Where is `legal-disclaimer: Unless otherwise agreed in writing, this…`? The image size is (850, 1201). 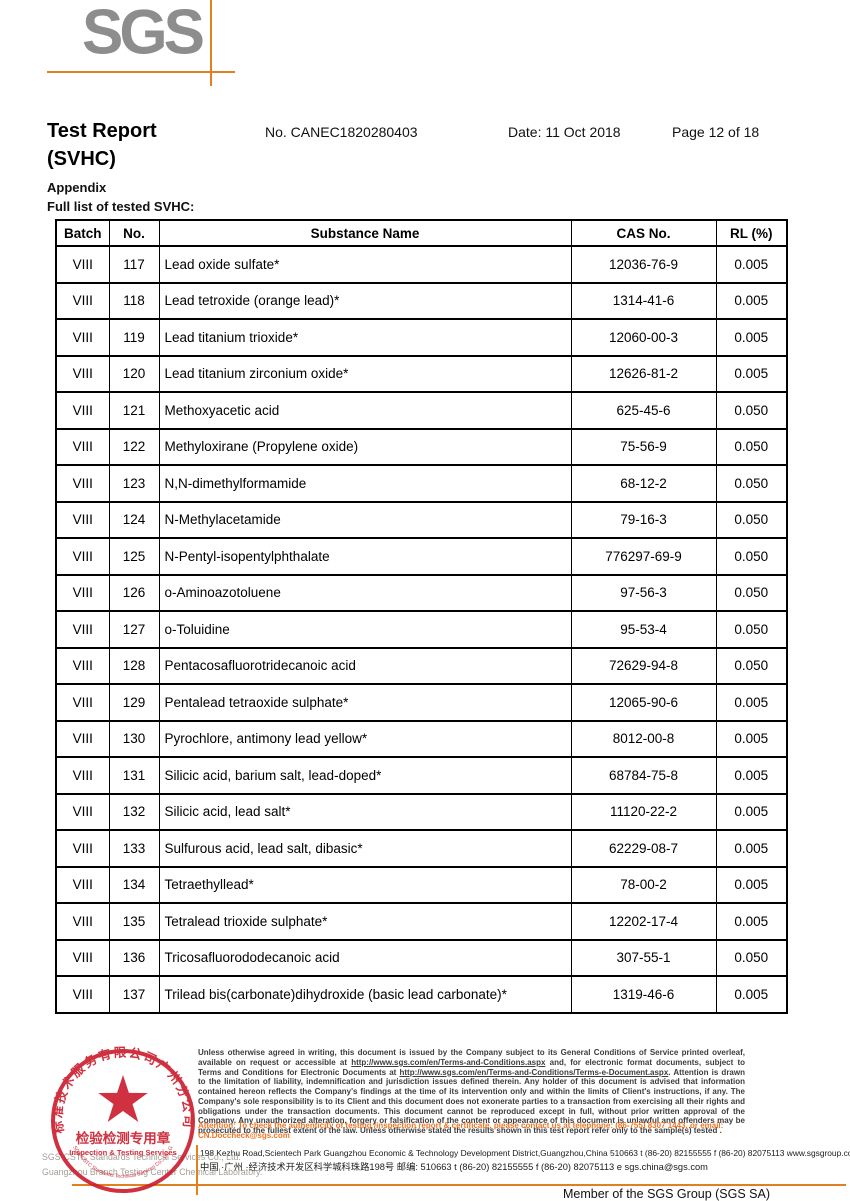
legal-disclaimer: Unless otherwise agreed in writing, this… is located at coordinates (471, 1092).